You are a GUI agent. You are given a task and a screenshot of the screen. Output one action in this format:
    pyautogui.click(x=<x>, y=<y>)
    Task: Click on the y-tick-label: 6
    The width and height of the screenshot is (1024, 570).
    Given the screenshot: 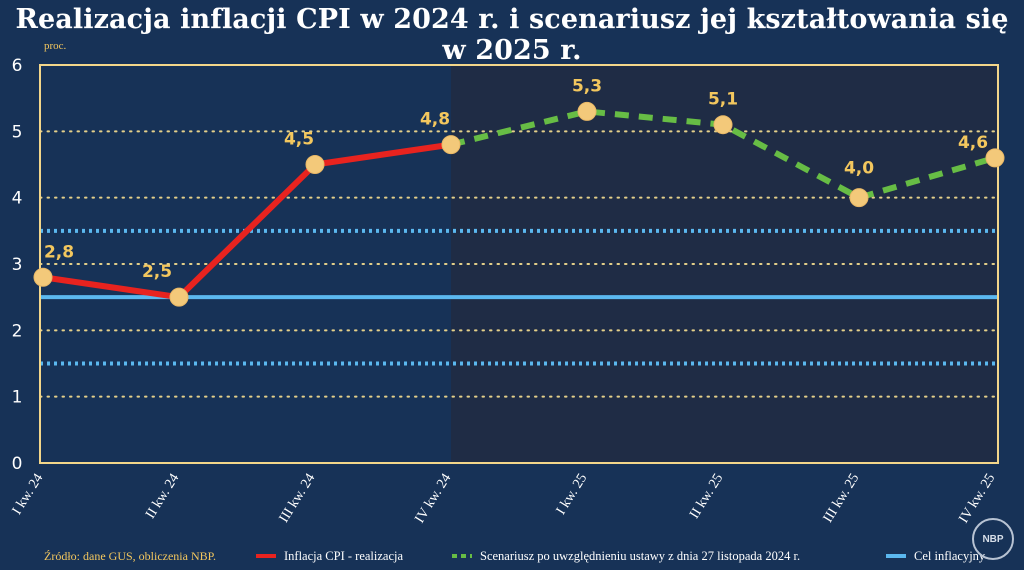 What is the action you would take?
    pyautogui.click(x=17, y=66)
    